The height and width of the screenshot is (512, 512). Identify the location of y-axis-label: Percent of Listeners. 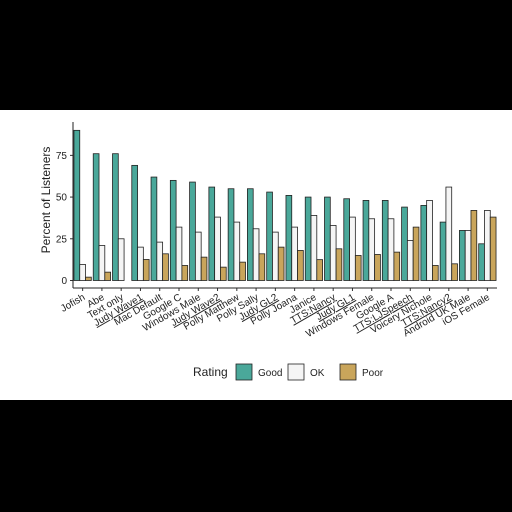
(46, 200).